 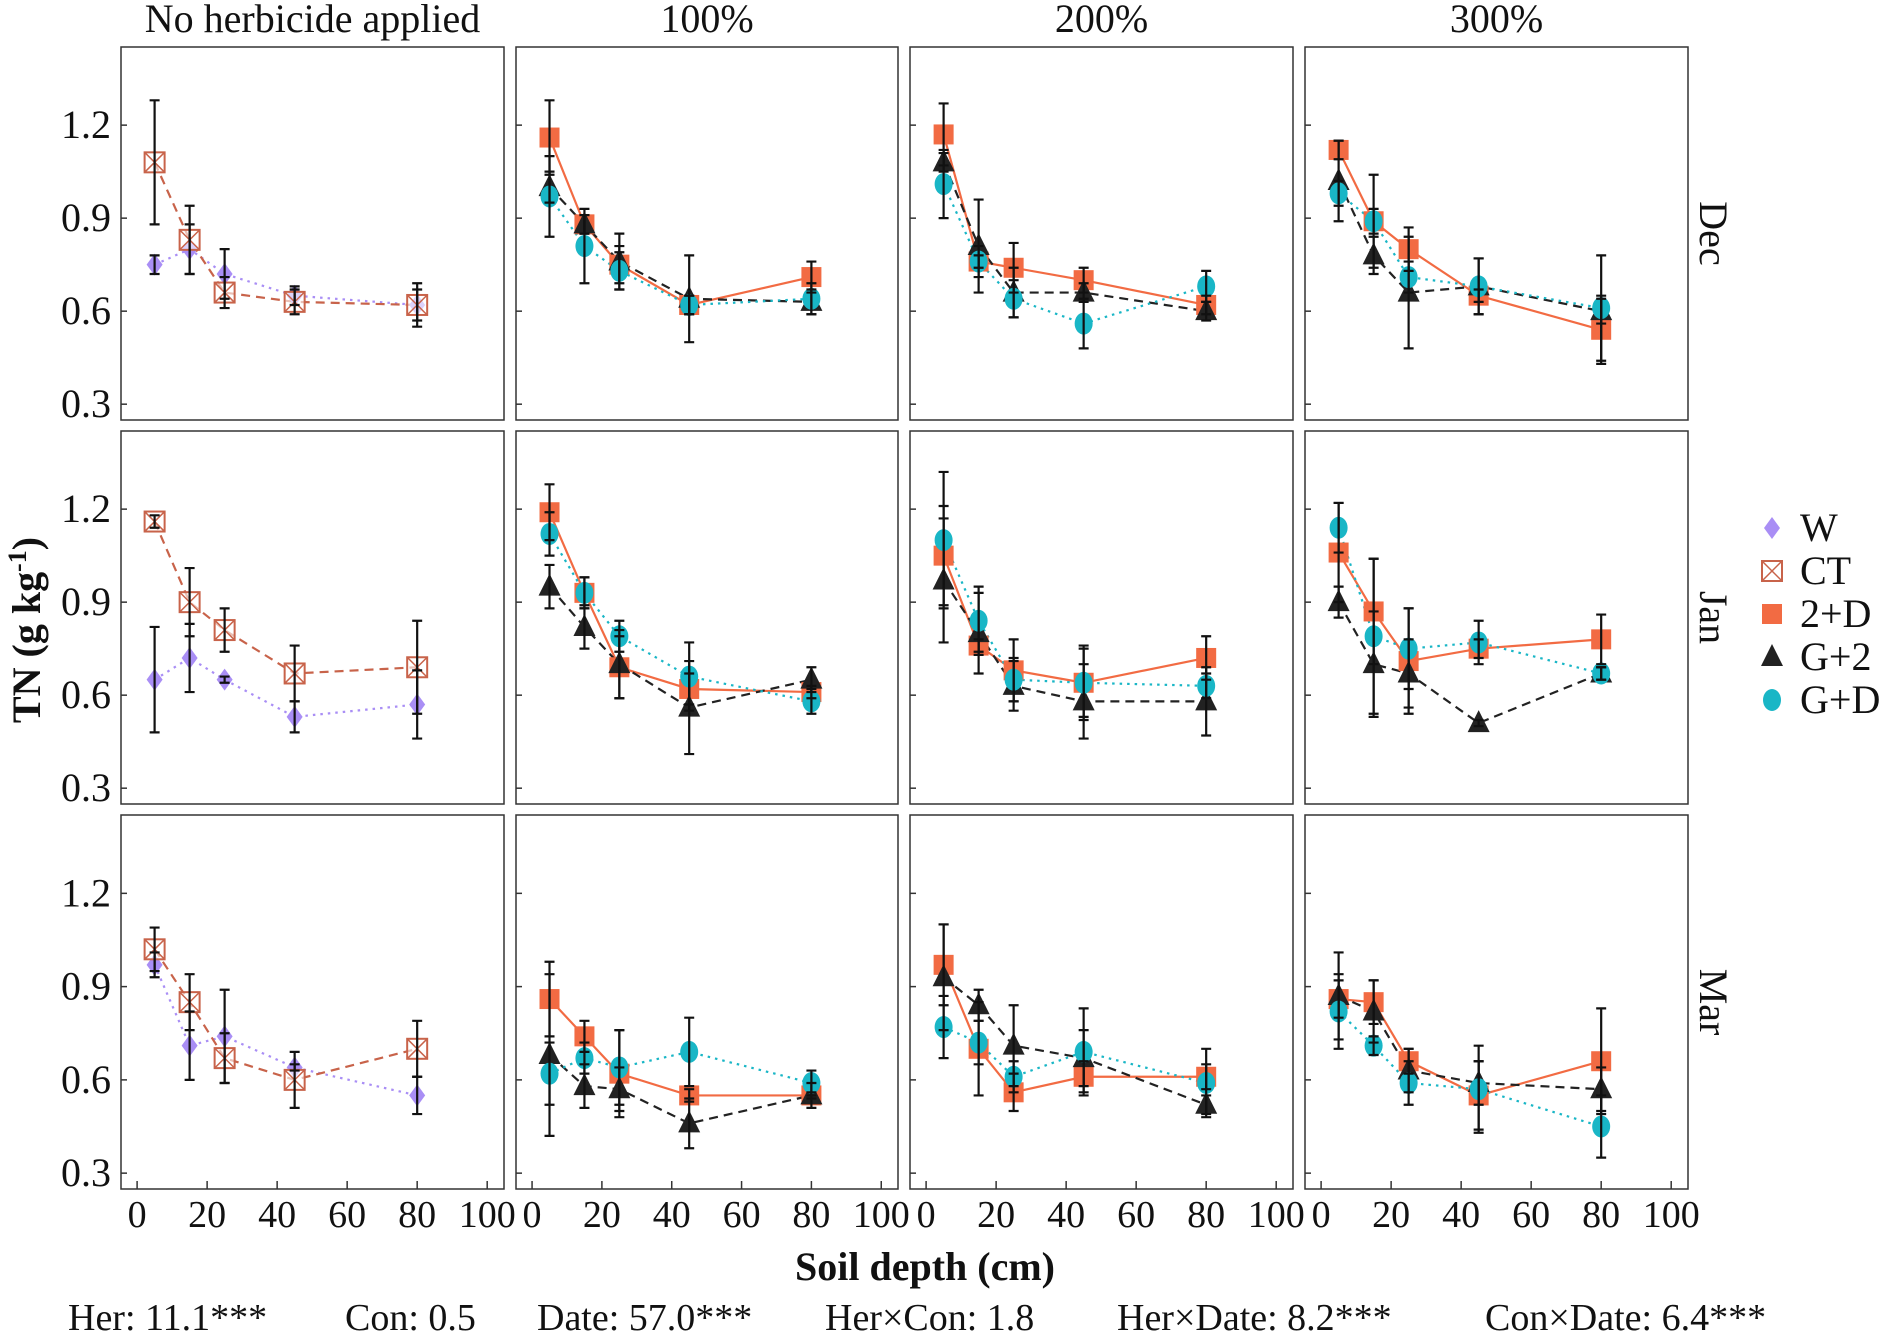 What do you see at coordinates (1772, 528) in the screenshot?
I see `legend-marker-W` at bounding box center [1772, 528].